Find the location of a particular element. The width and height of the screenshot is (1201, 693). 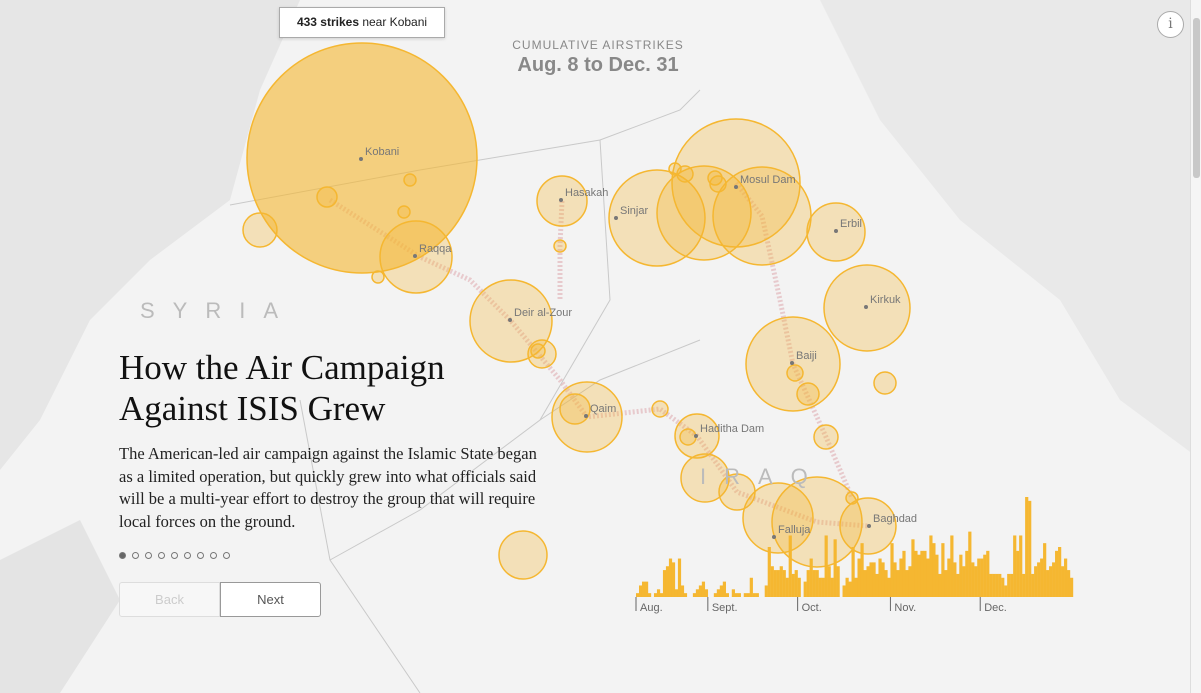

daily-strikes-chart: Aug. Sept. Oct. Nov. Dec. is located at coordinates (854, 555).